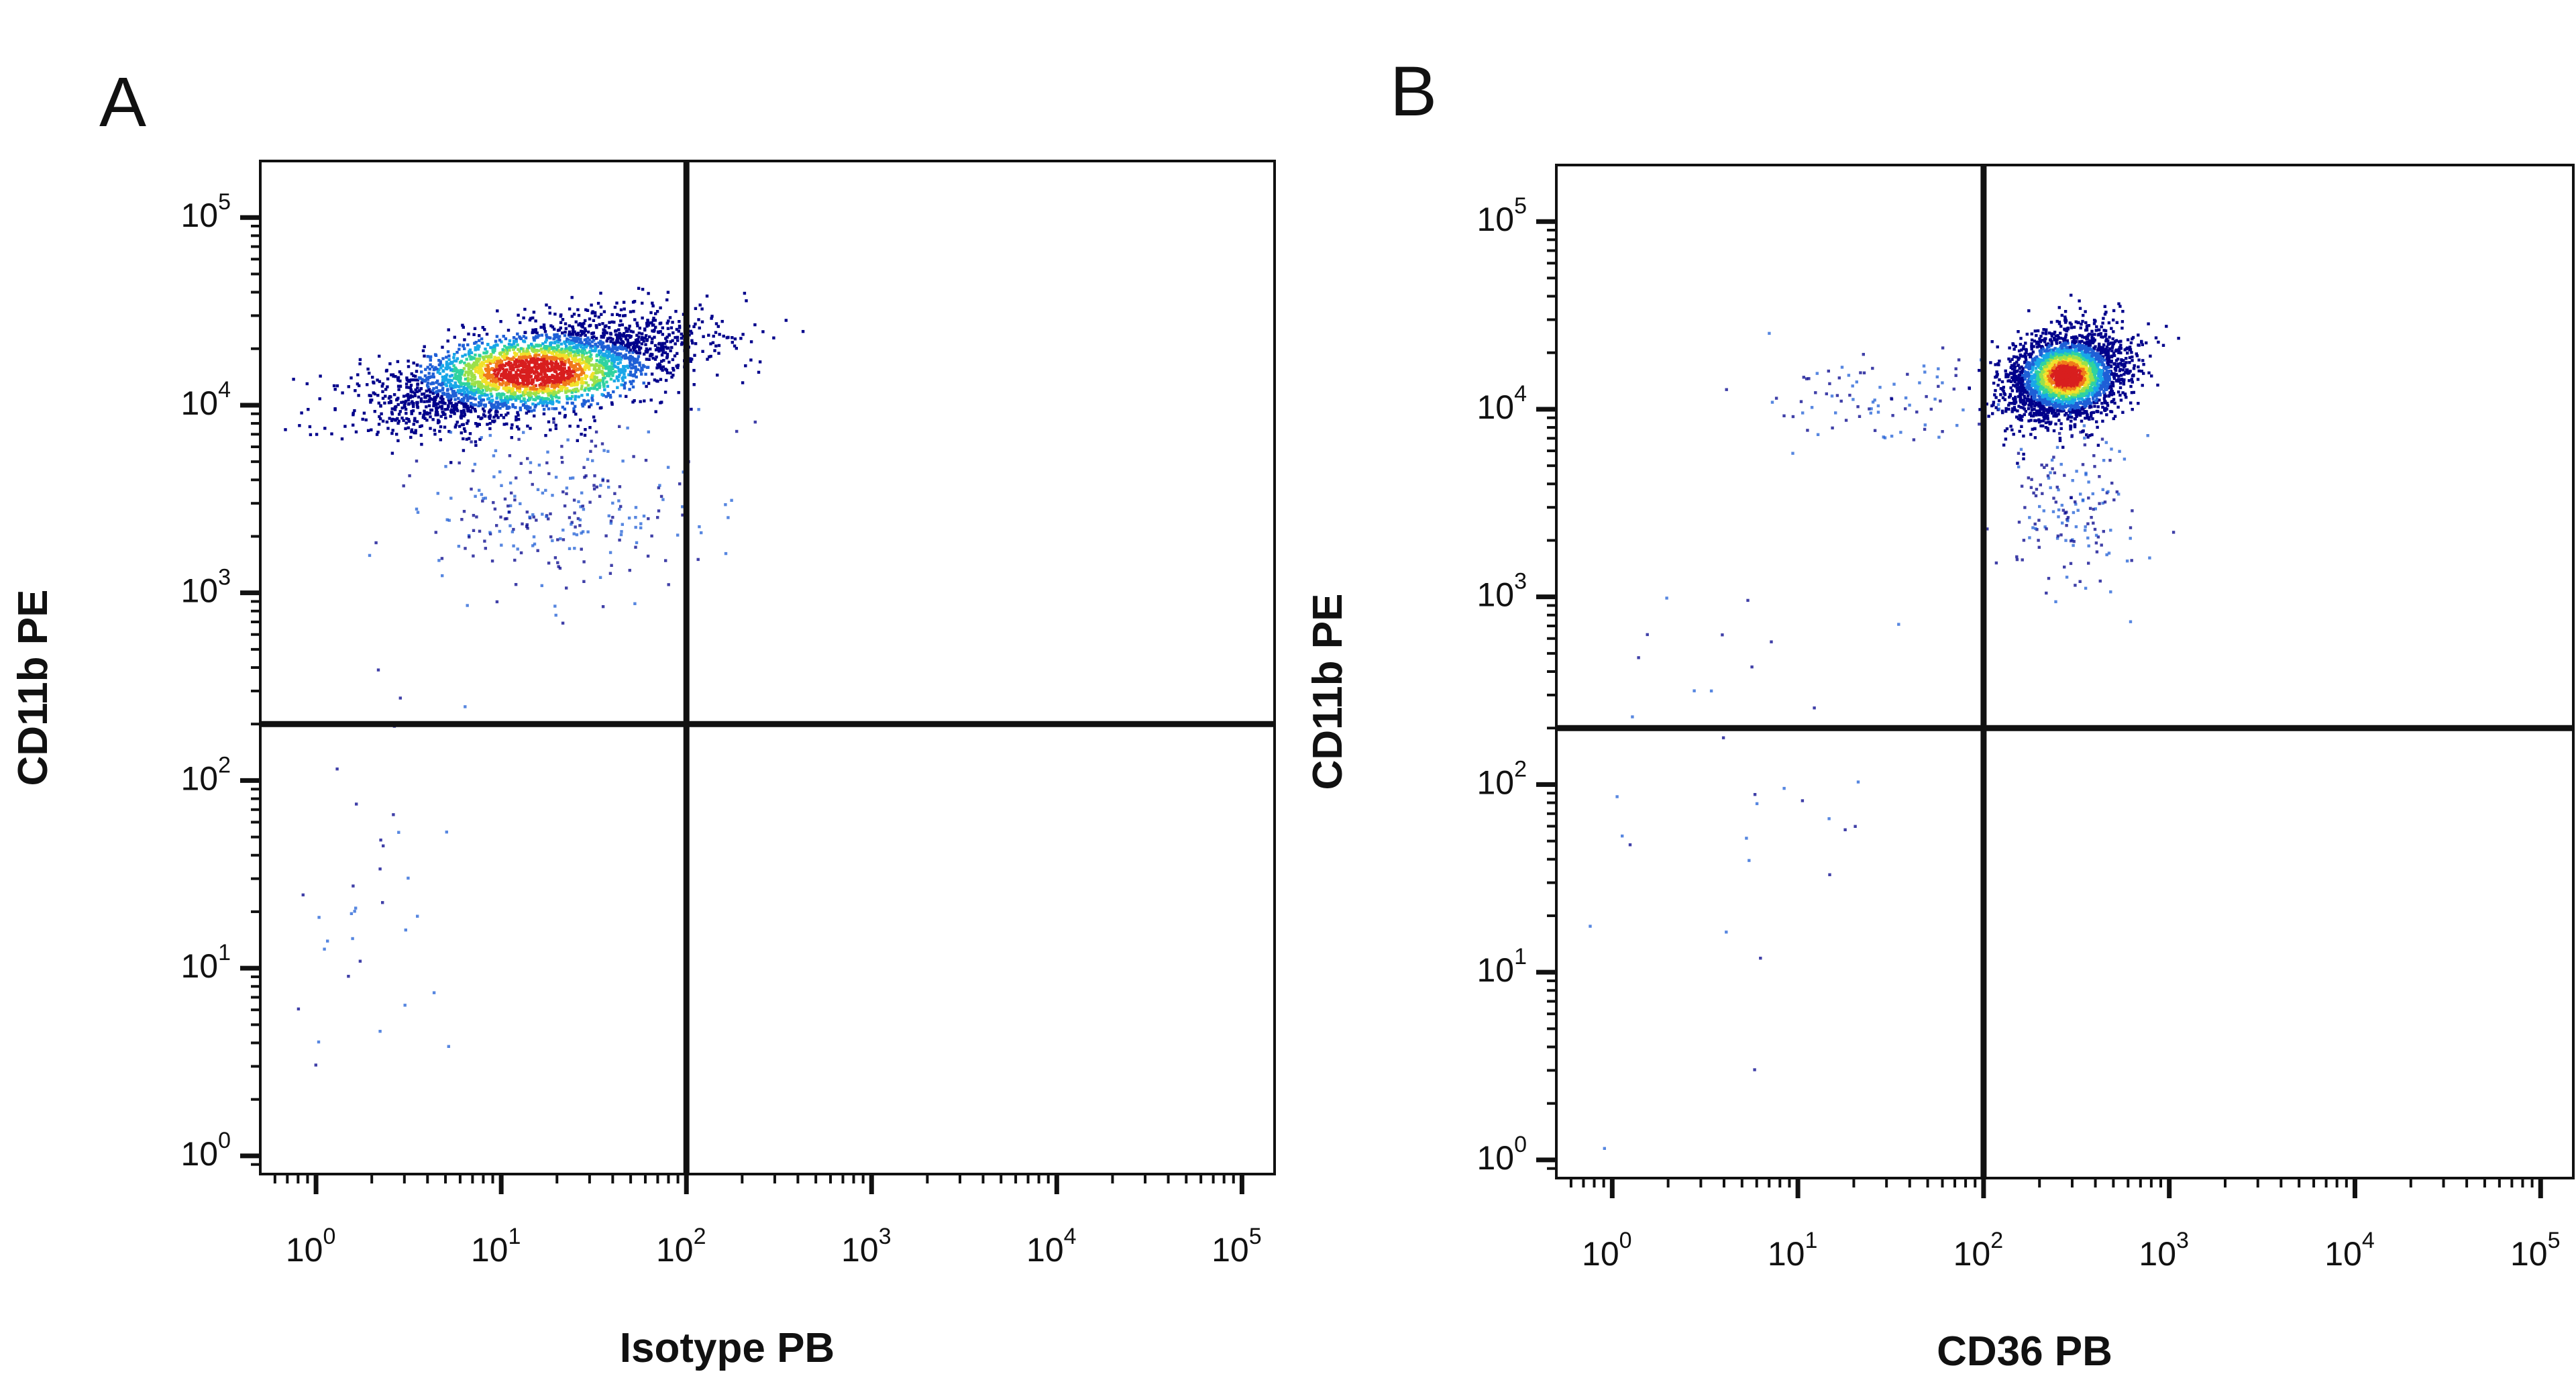 The image size is (2576, 1374). What do you see at coordinates (1045, 1250) in the screenshot?
I see `x-tick-label-base: 10` at bounding box center [1045, 1250].